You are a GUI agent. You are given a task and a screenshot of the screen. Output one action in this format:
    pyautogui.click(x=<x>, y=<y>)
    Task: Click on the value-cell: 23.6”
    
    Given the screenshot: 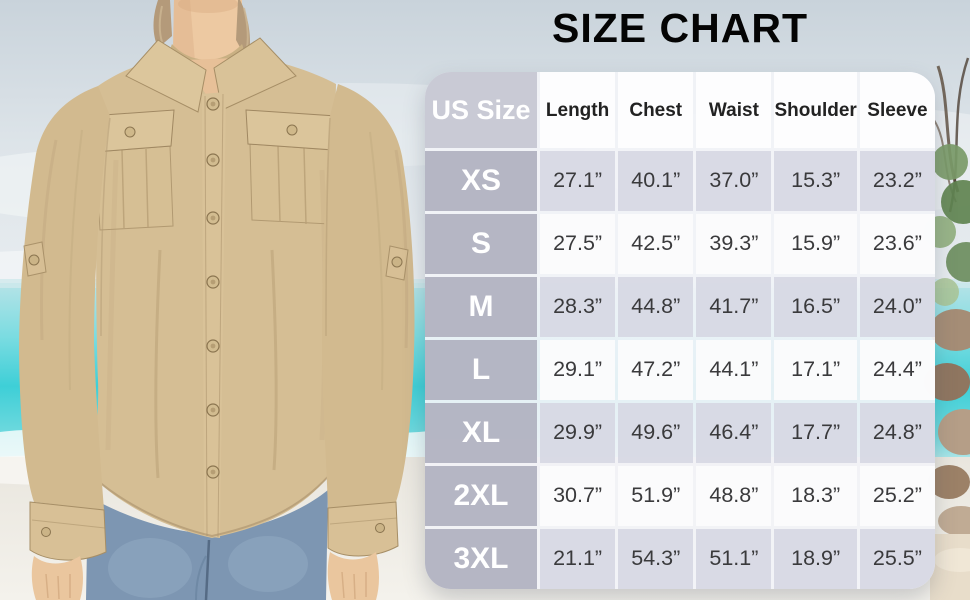 What is the action you would take?
    pyautogui.click(x=897, y=244)
    